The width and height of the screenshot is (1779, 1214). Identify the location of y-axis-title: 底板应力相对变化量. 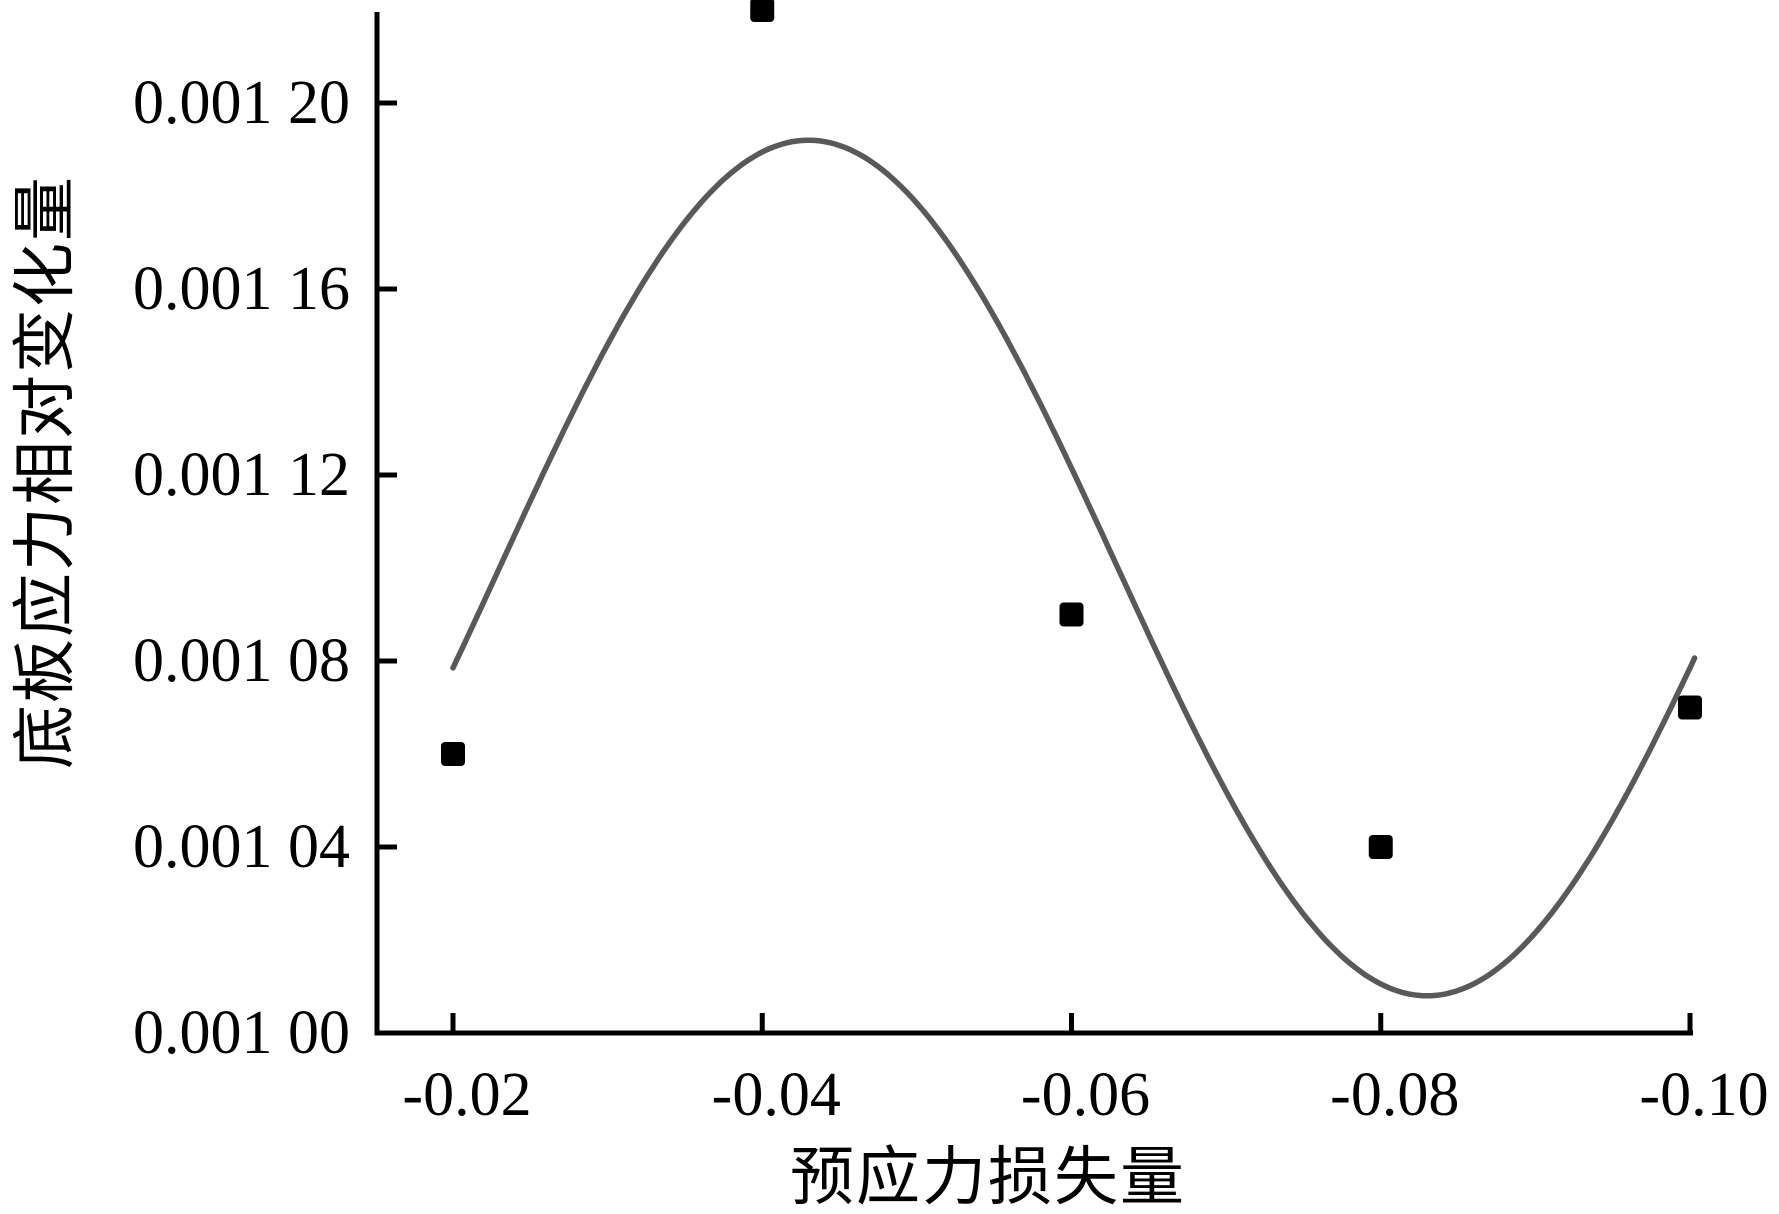
(45, 472).